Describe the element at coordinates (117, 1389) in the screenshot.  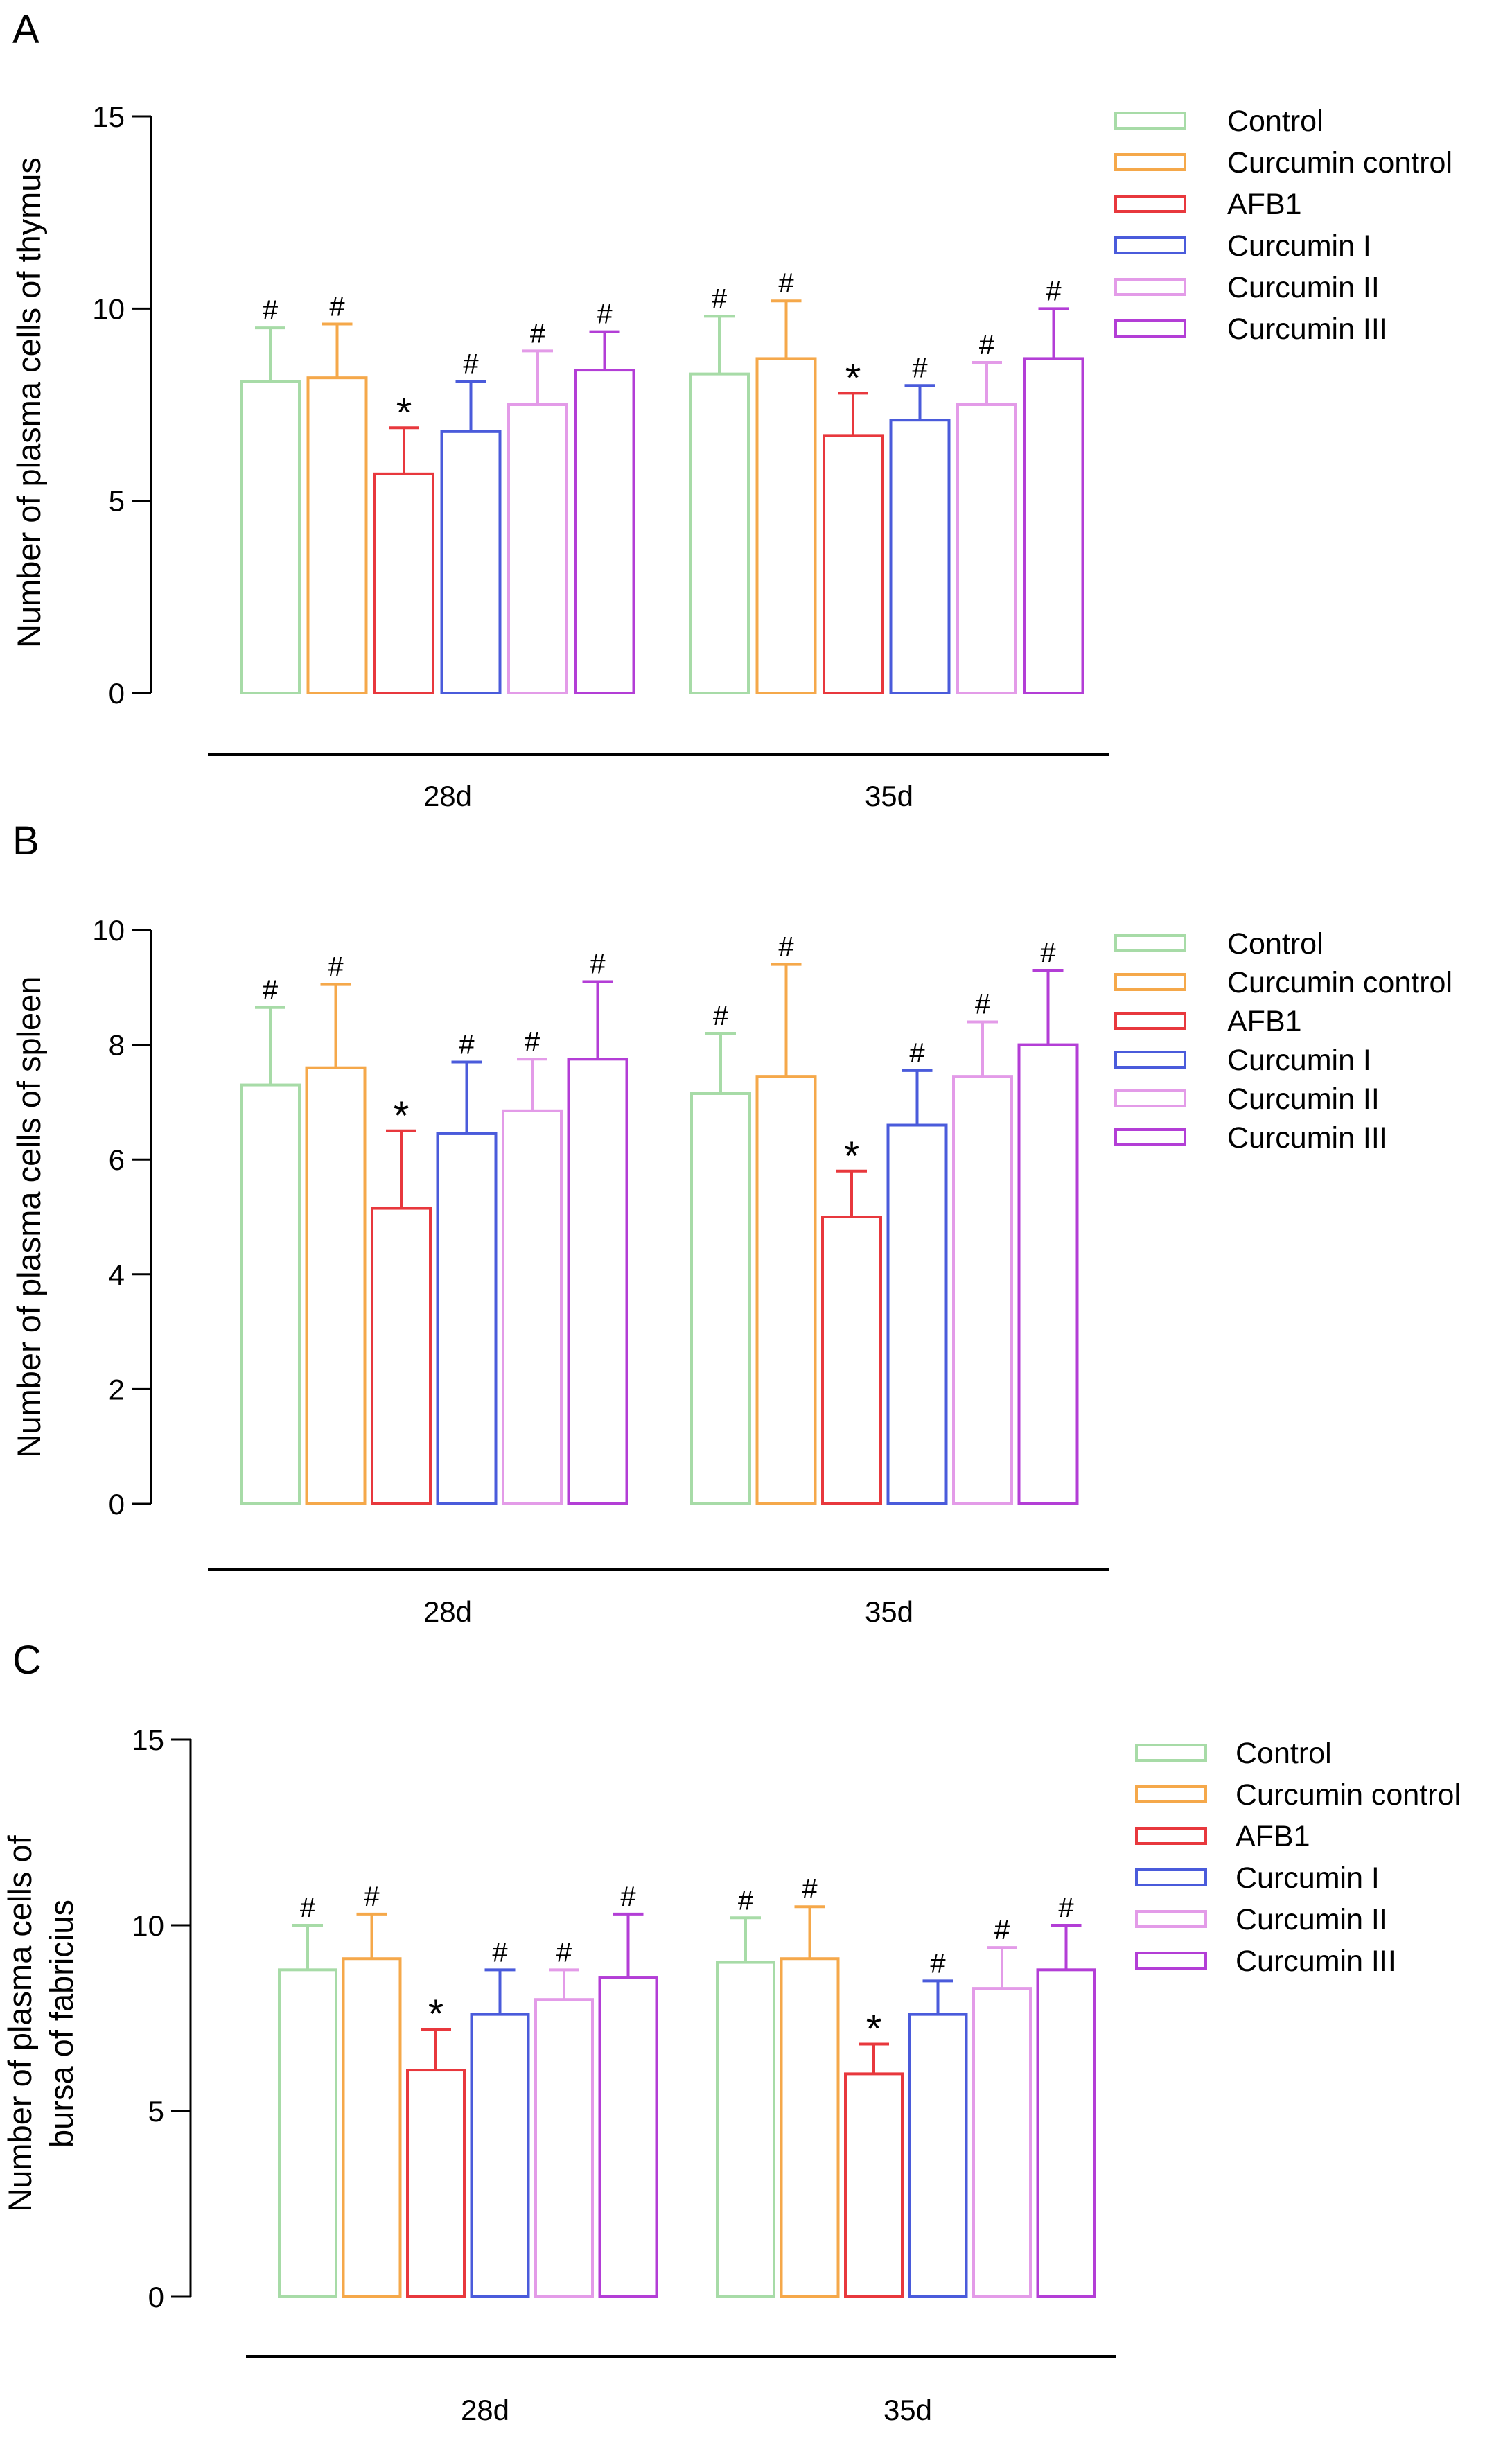
I see `y-tick-label: 2` at that location.